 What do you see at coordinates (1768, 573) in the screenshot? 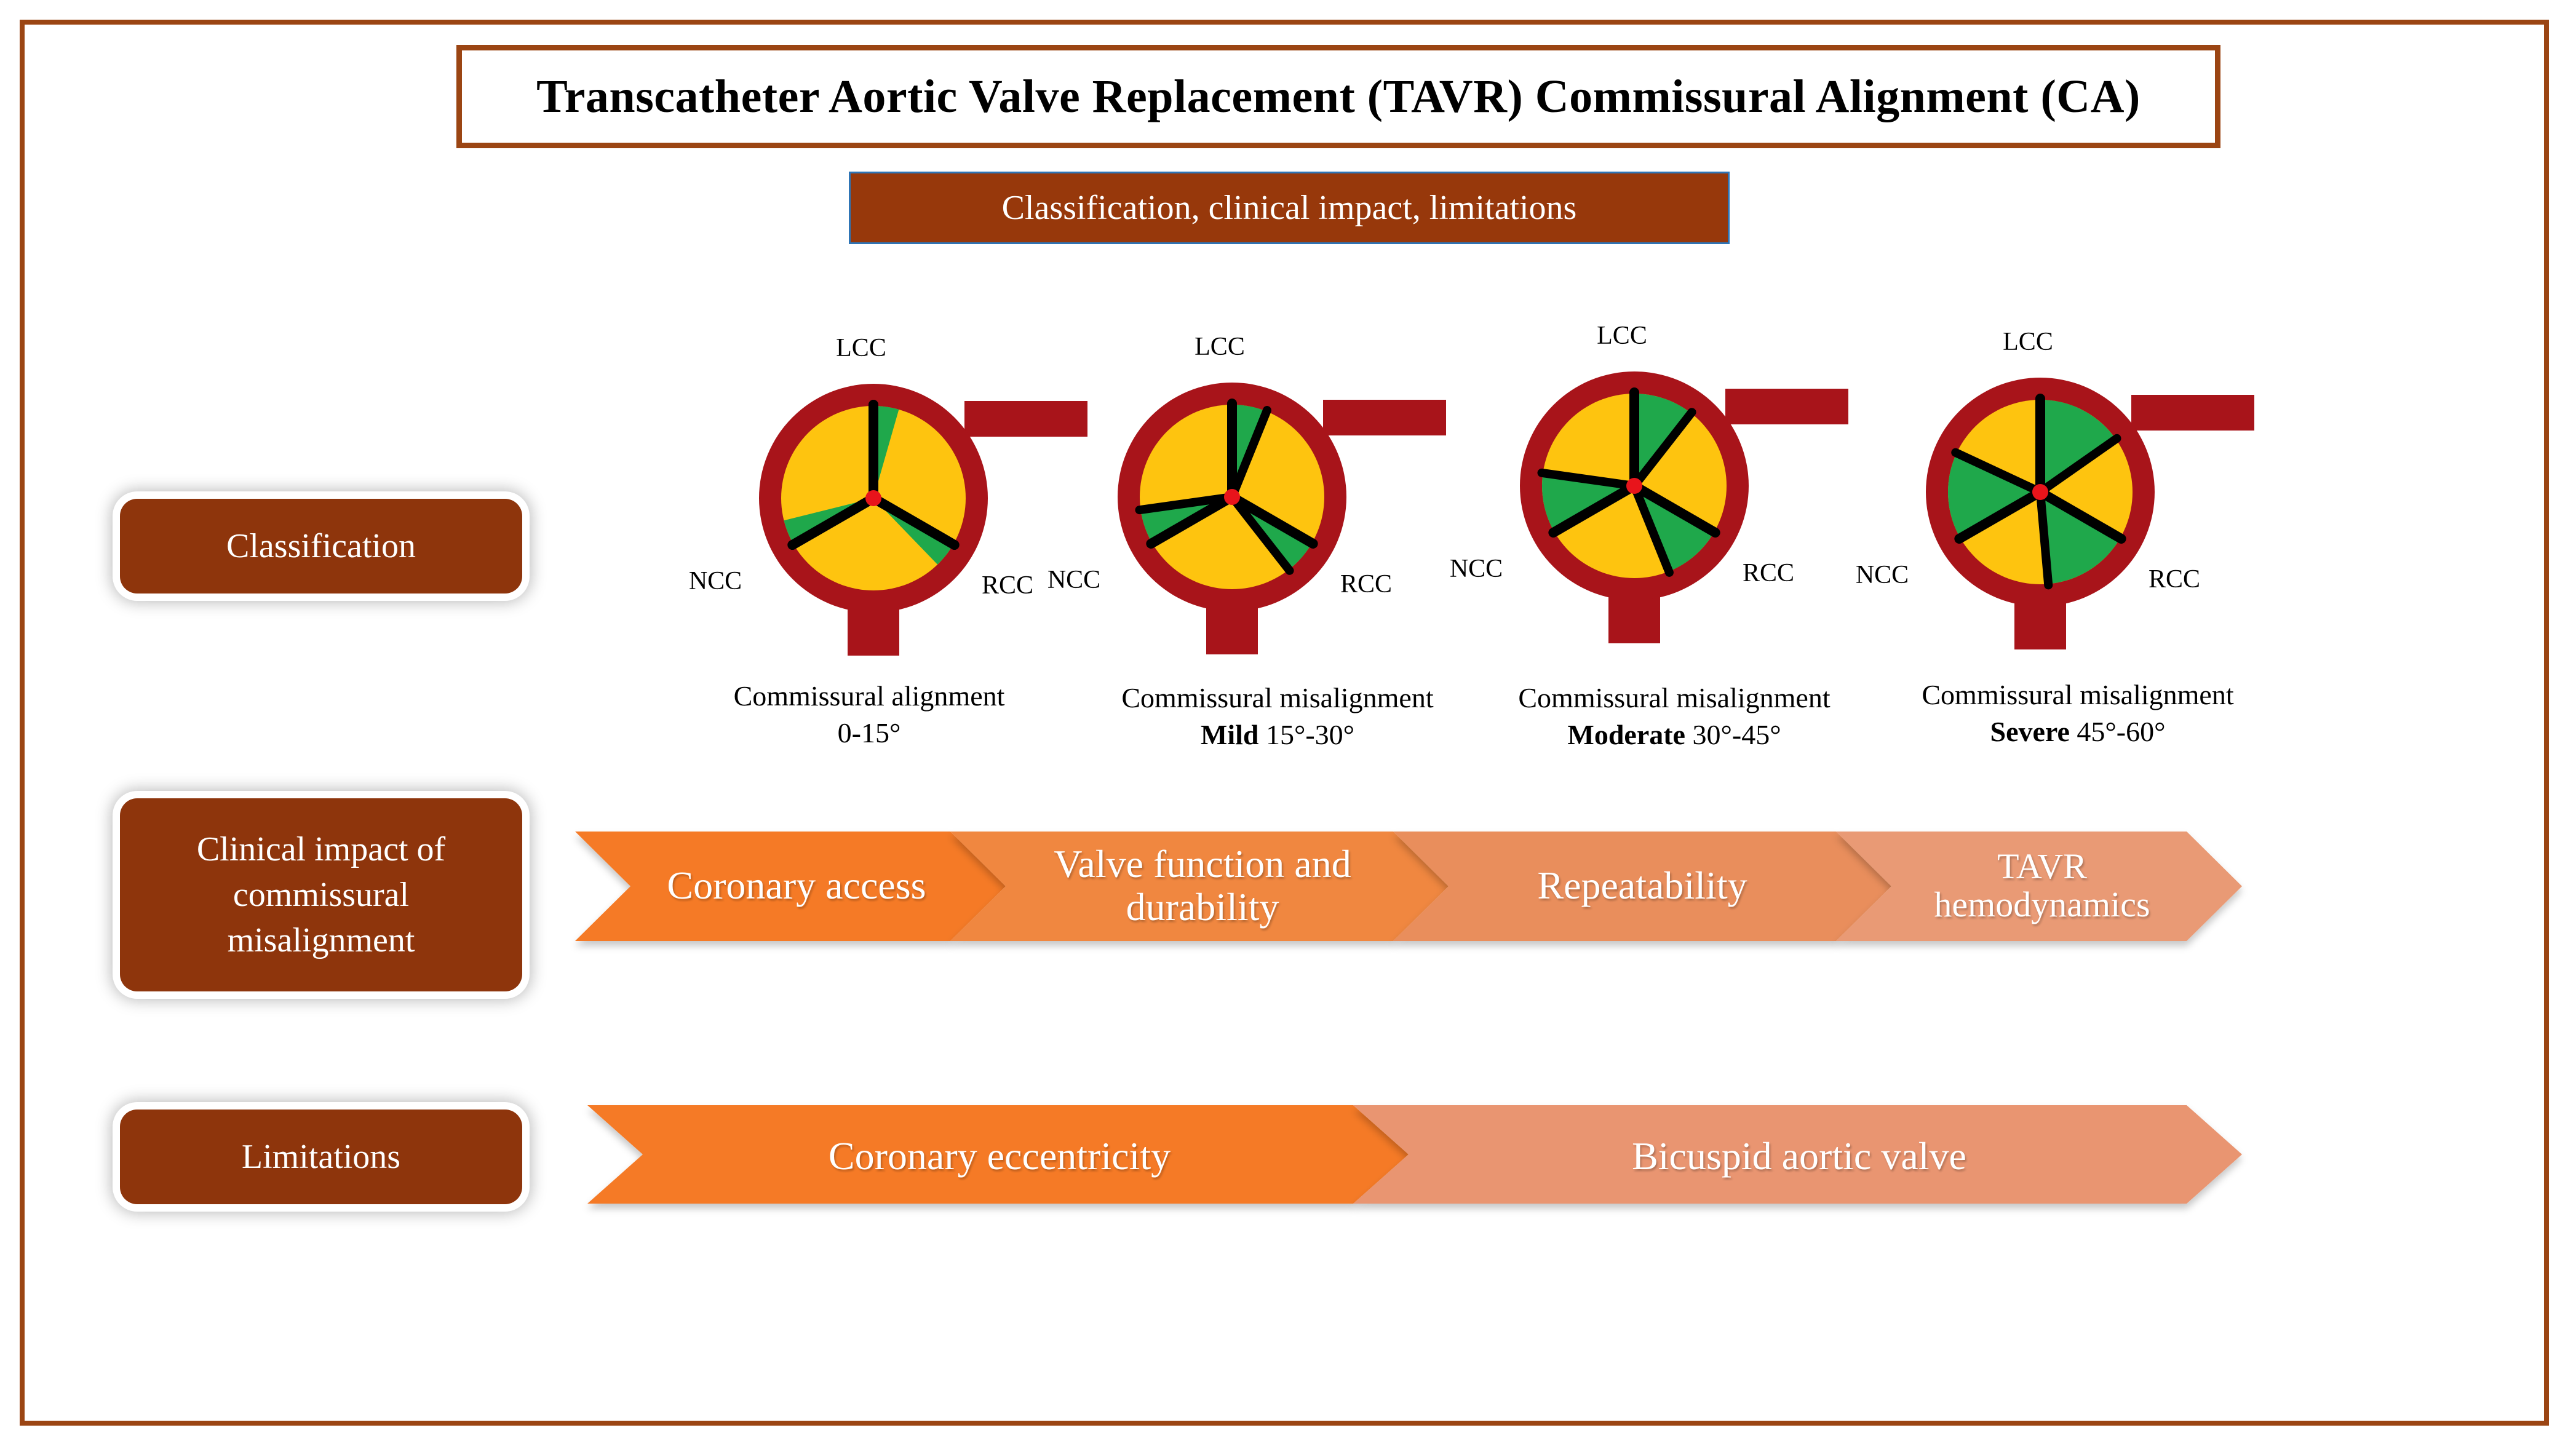
I see `valve-3-rcc-label: RCC` at bounding box center [1768, 573].